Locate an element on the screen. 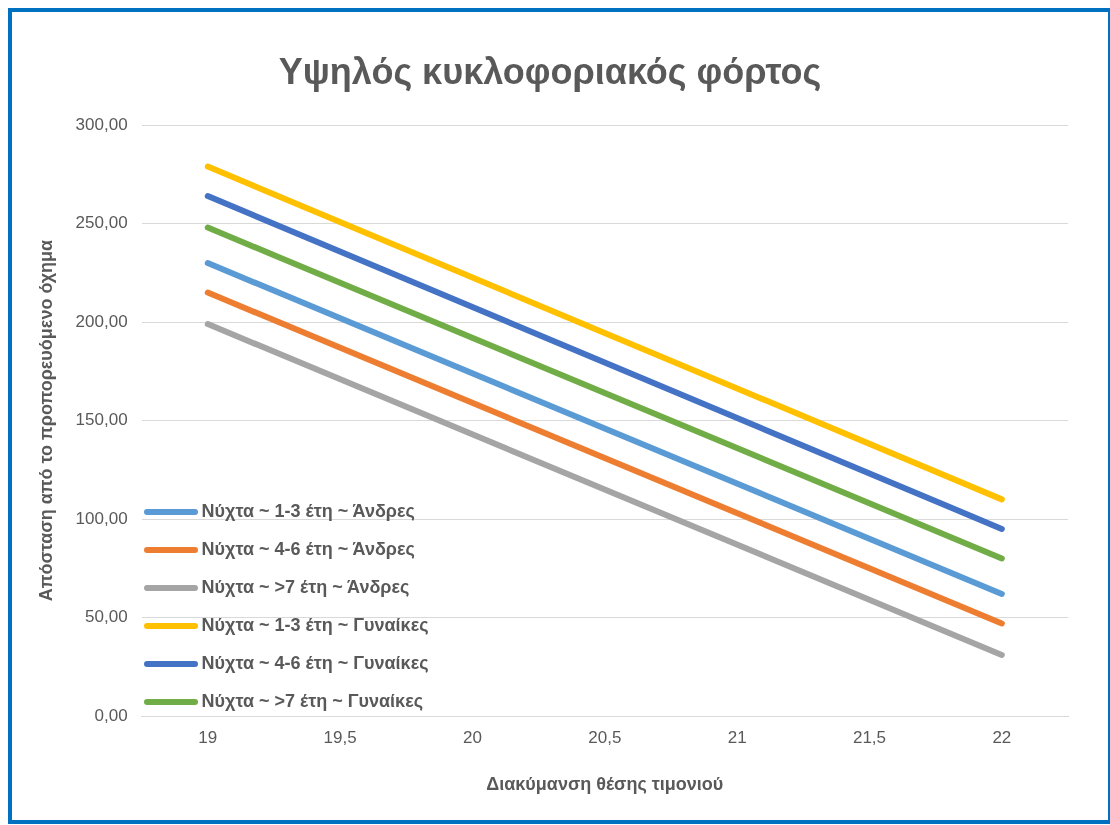  y-tick-label: 50,00 is located at coordinates (106, 617).